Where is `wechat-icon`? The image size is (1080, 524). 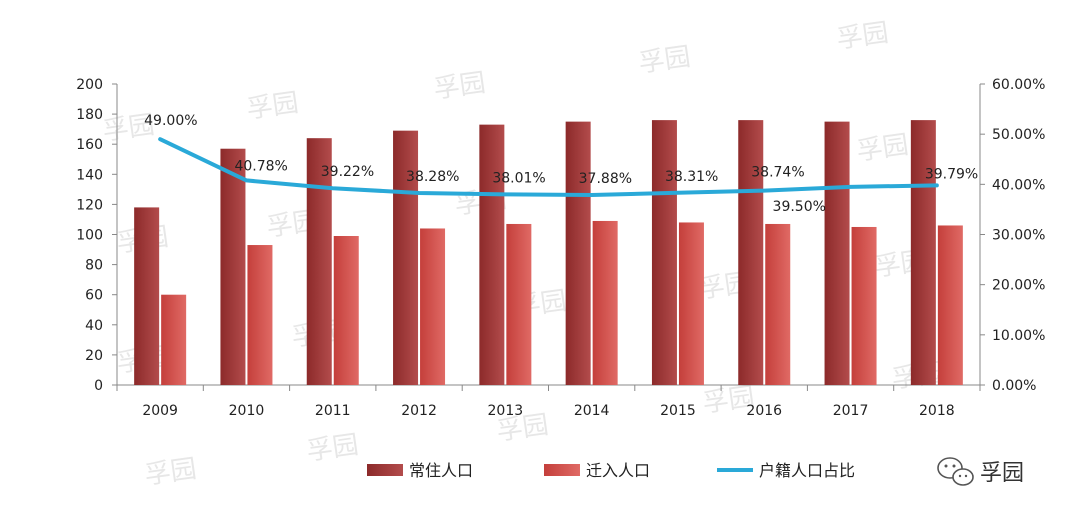
wechat-icon is located at coordinates (955, 471).